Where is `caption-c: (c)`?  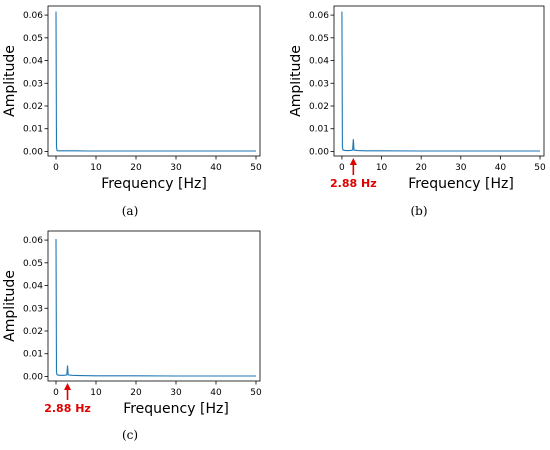 caption-c: (c) is located at coordinates (130, 435).